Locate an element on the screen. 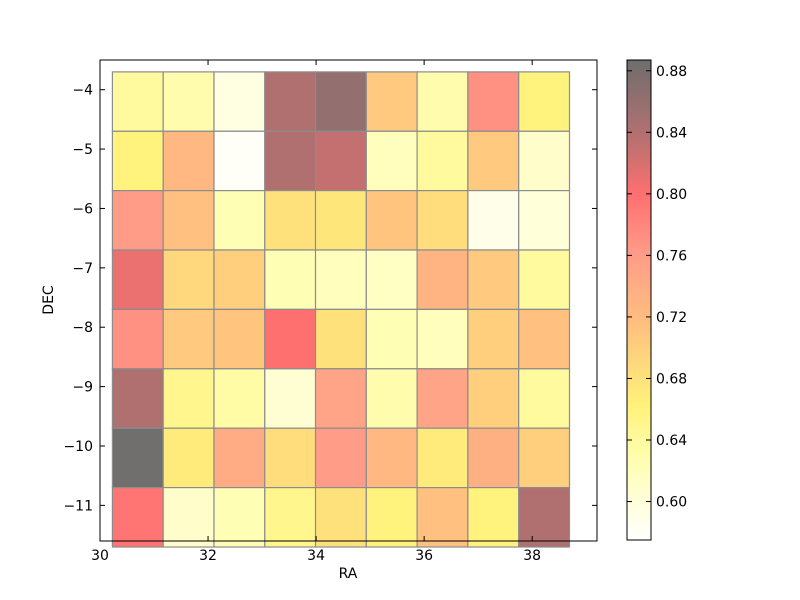 This screenshot has height=600, width=800. y-axis-label: DEC is located at coordinates (49, 300).